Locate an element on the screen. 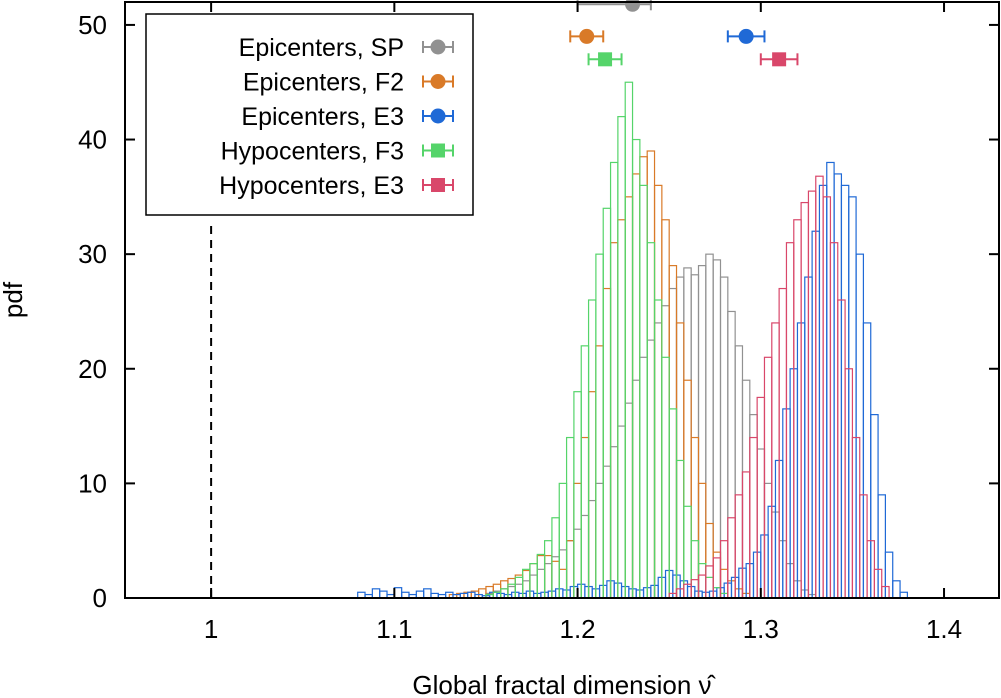 The image size is (1001, 698). x-tick-label: 1.2 is located at coordinates (577, 629).